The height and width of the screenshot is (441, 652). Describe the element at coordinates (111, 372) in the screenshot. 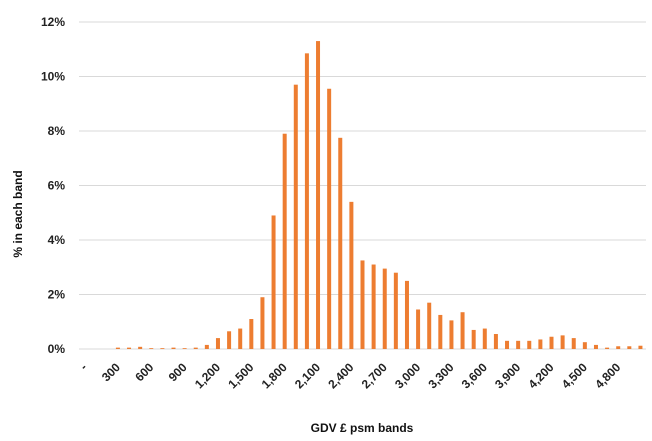

I see `x-tick-label: 300` at that location.